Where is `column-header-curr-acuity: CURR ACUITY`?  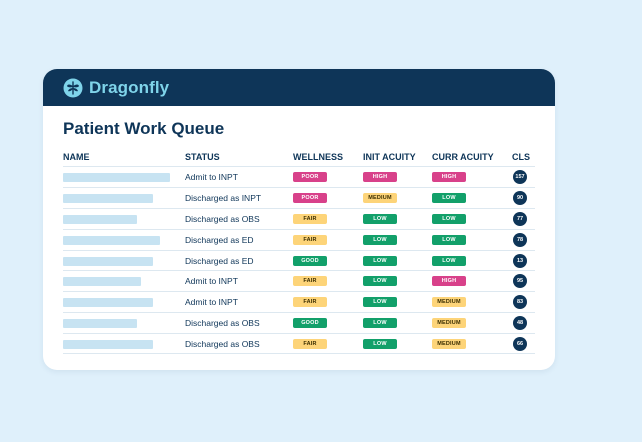 column-header-curr-acuity: CURR ACUITY is located at coordinates (463, 157).